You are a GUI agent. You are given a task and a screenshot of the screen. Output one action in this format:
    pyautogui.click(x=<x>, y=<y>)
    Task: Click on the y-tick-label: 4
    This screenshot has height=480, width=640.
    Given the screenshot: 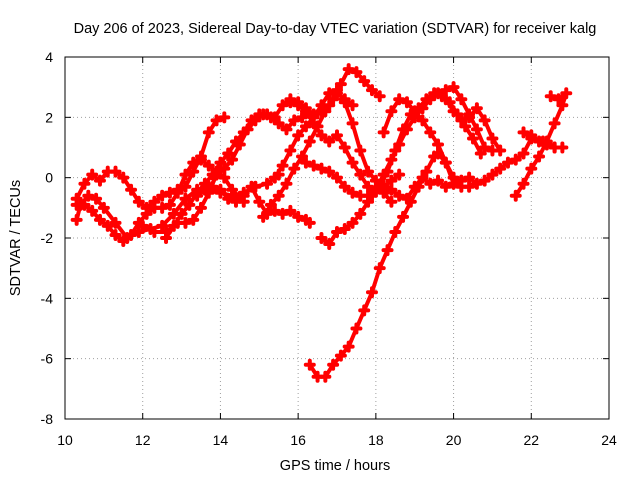 What is the action you would take?
    pyautogui.click(x=49, y=57)
    